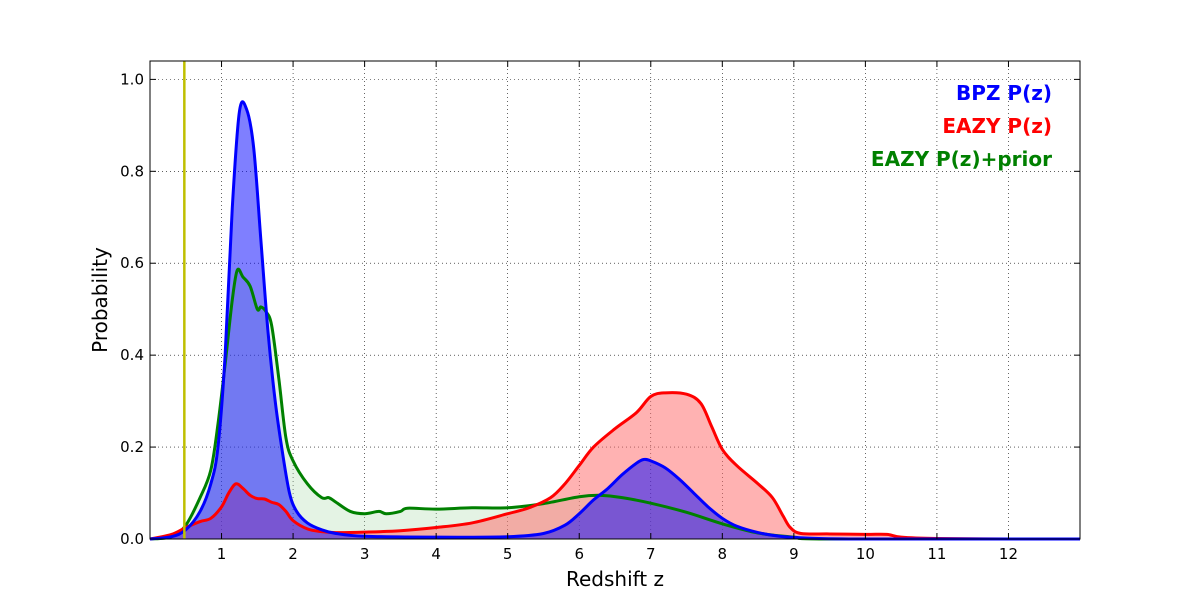 The width and height of the screenshot is (1200, 600). Describe the element at coordinates (961, 159) in the screenshot. I see `legend-entry: EAZY P(z)+prior` at that location.